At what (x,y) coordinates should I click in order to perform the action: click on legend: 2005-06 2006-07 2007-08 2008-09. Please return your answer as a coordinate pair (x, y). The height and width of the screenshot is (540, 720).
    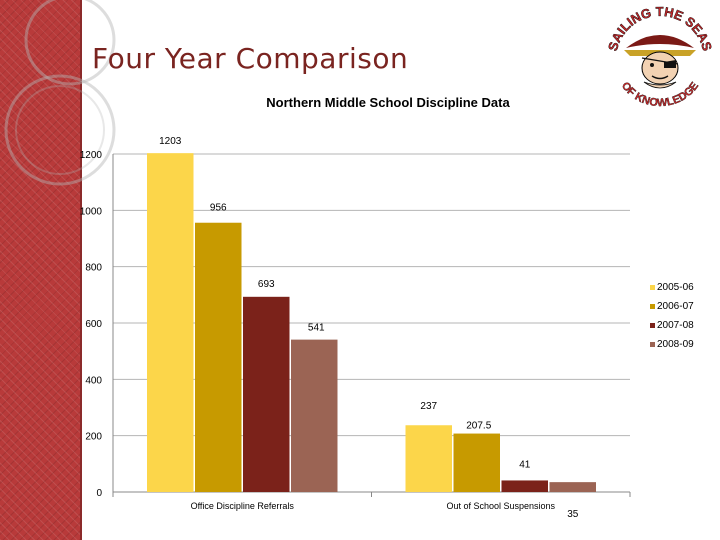
    Looking at the image, I should click on (672, 316).